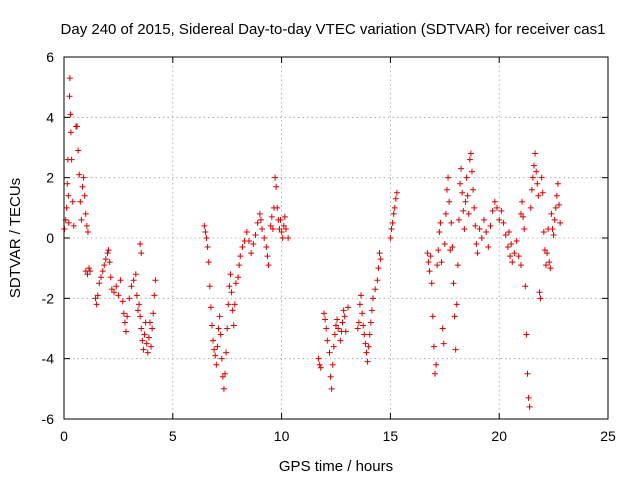 The width and height of the screenshot is (640, 480). Describe the element at coordinates (48, 359) in the screenshot. I see `y-tick-label: -4` at that location.